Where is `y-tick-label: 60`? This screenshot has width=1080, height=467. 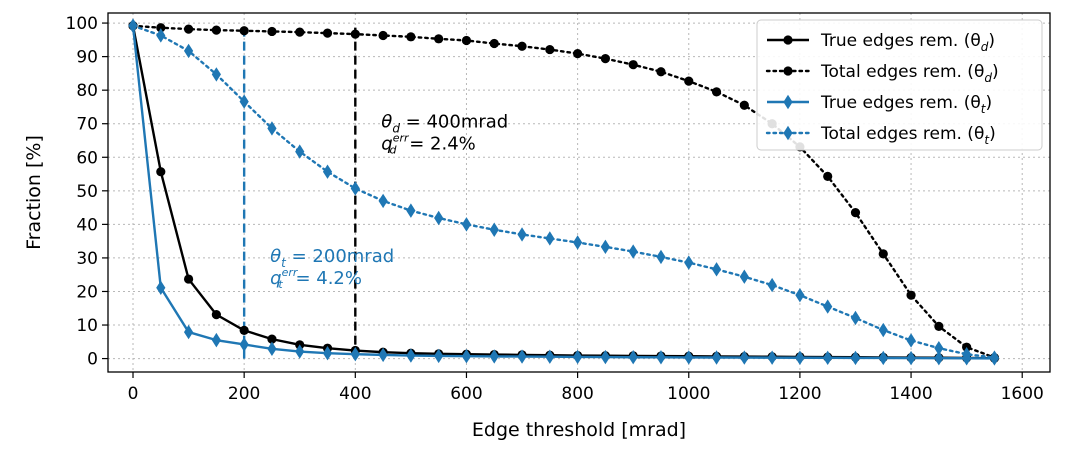
y-tick-label: 60 is located at coordinates (87, 158).